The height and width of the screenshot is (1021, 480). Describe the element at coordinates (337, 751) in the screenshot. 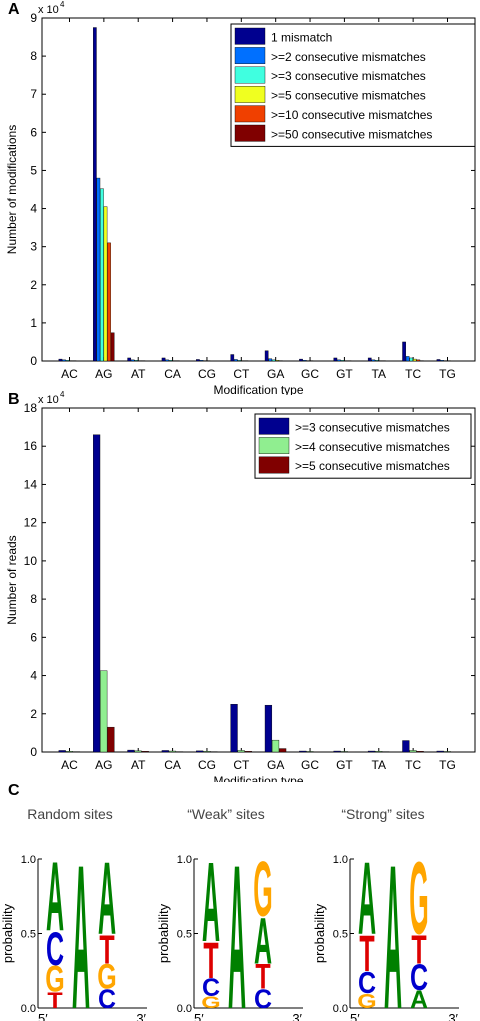

I see `bar--3-consecutive-mismatches-gt` at that location.